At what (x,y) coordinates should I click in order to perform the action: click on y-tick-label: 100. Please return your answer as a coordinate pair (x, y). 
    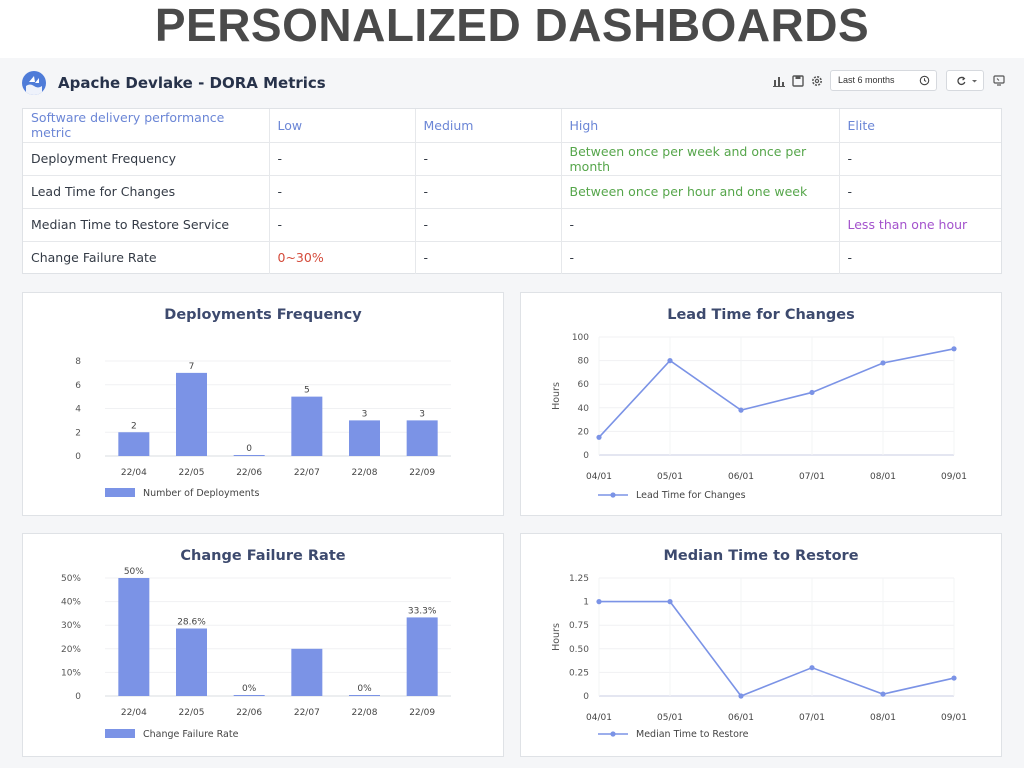
    Looking at the image, I should click on (580, 338).